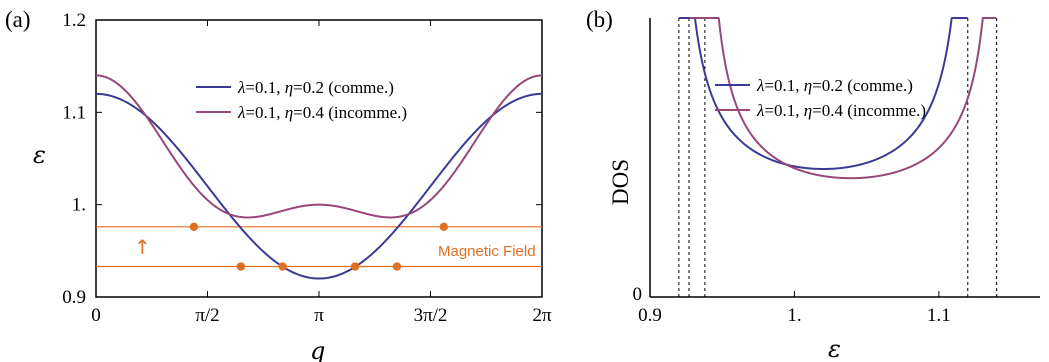  Describe the element at coordinates (862, 85) in the screenshot. I see `legend-b-eta-val: =0.2 (comme.)` at that location.